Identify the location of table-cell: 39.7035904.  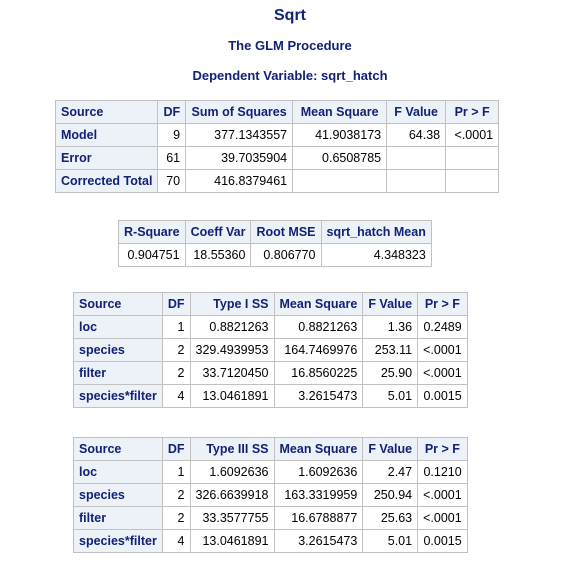
(239, 158).